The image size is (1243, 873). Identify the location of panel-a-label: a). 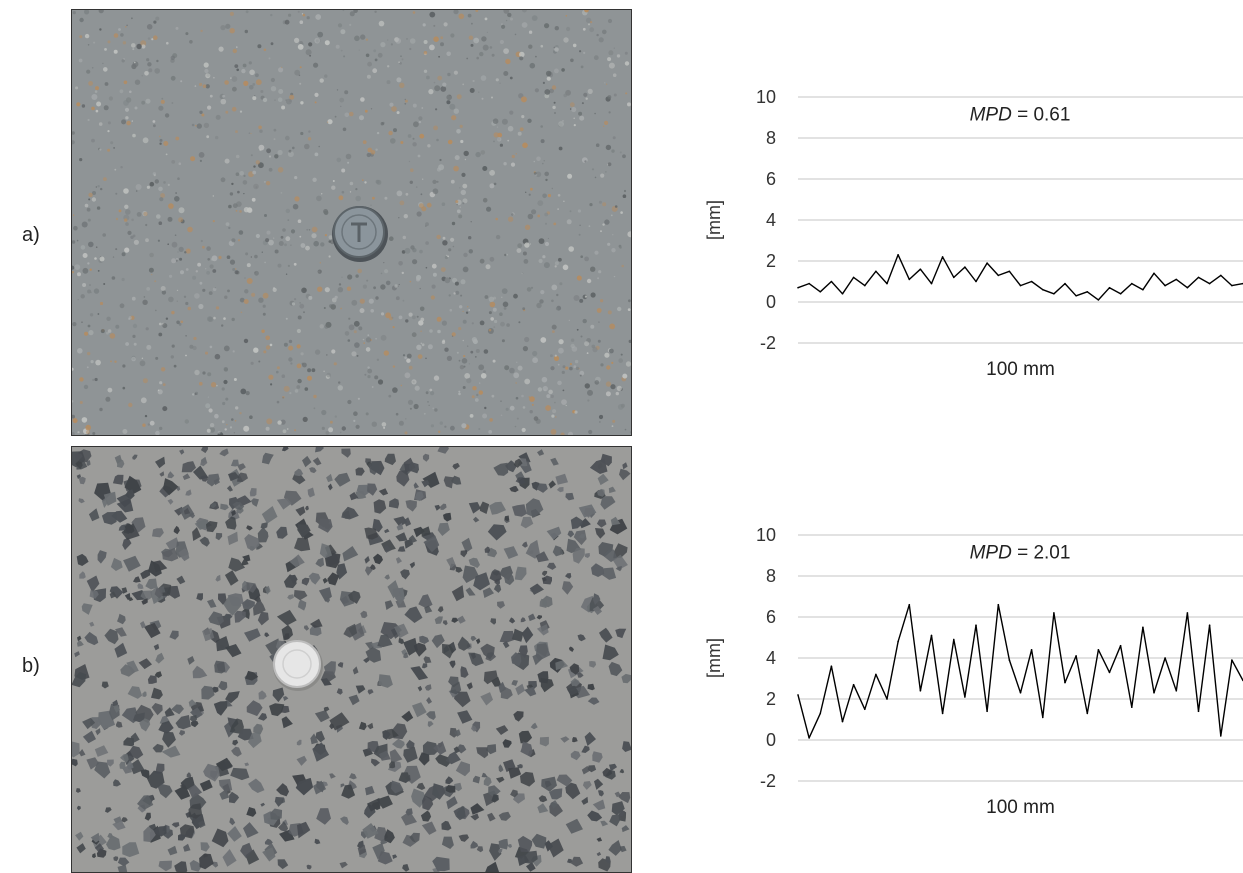
(31, 235).